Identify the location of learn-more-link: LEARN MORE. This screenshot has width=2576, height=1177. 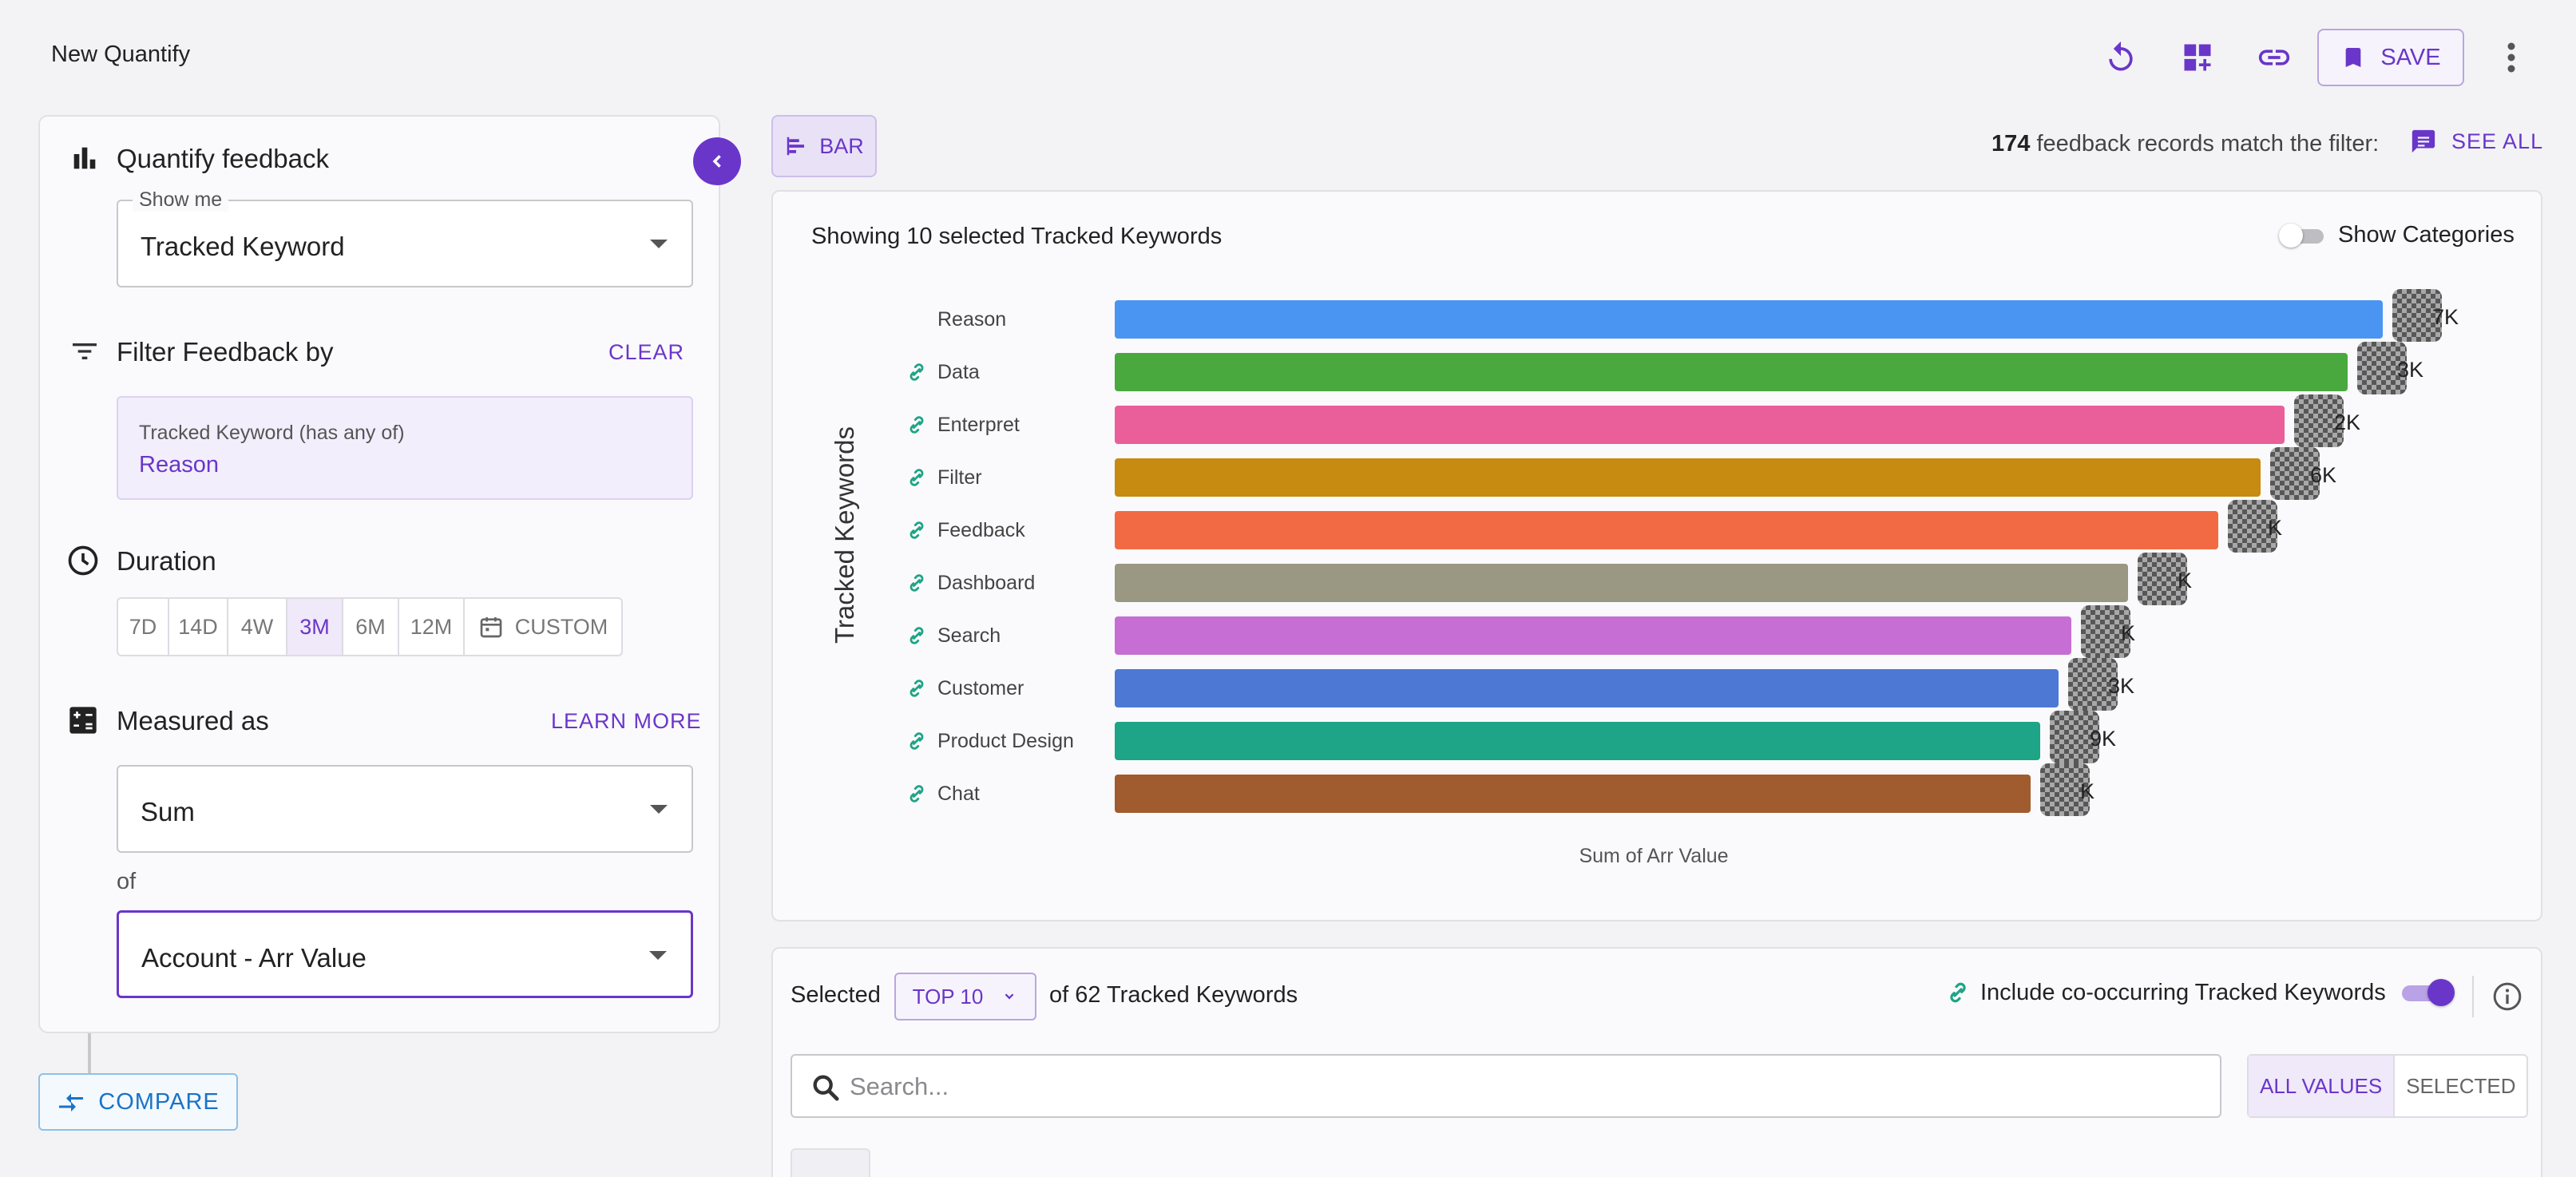
(626, 721).